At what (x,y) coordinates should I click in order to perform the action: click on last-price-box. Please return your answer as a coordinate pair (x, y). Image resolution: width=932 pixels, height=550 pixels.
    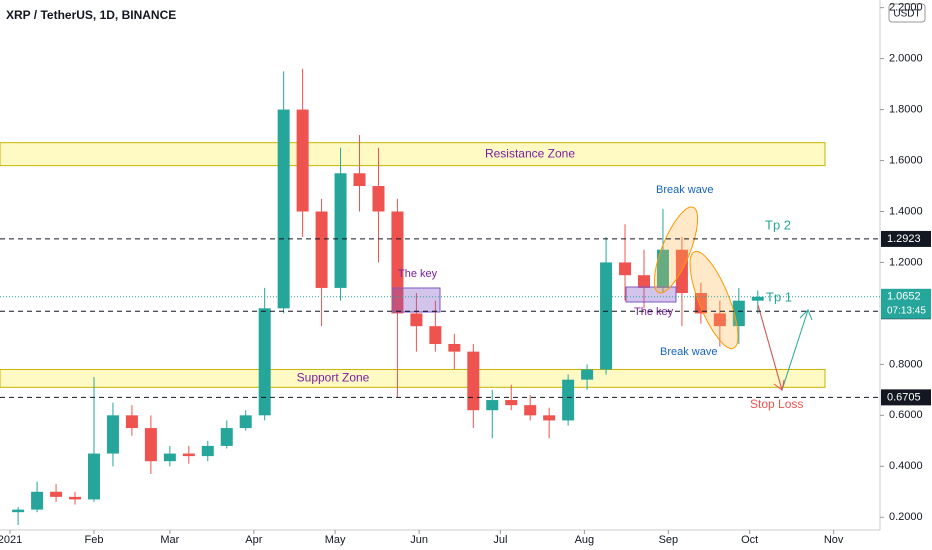
    Looking at the image, I should click on (906, 303).